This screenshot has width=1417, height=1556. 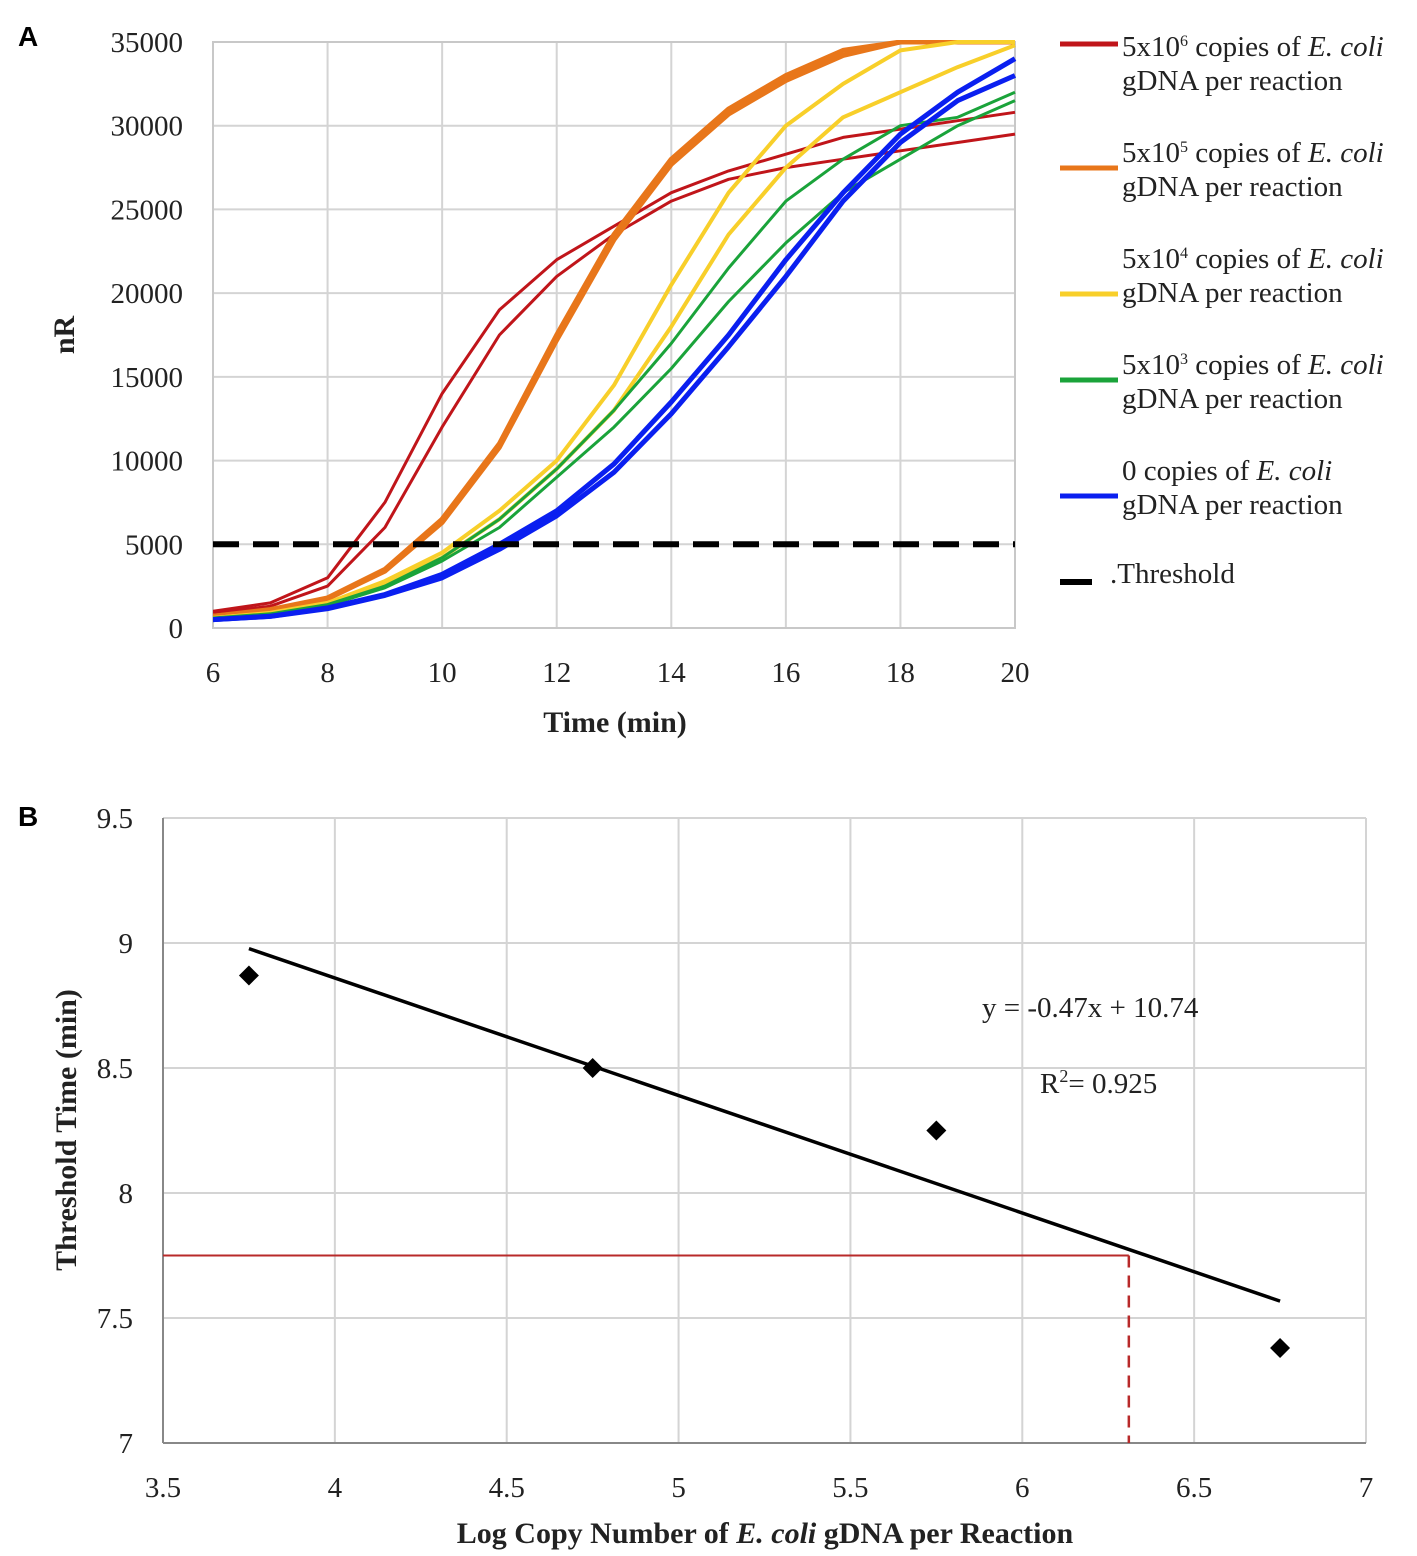 What do you see at coordinates (176, 629) in the screenshot?
I see `y-tick-label: 0` at bounding box center [176, 629].